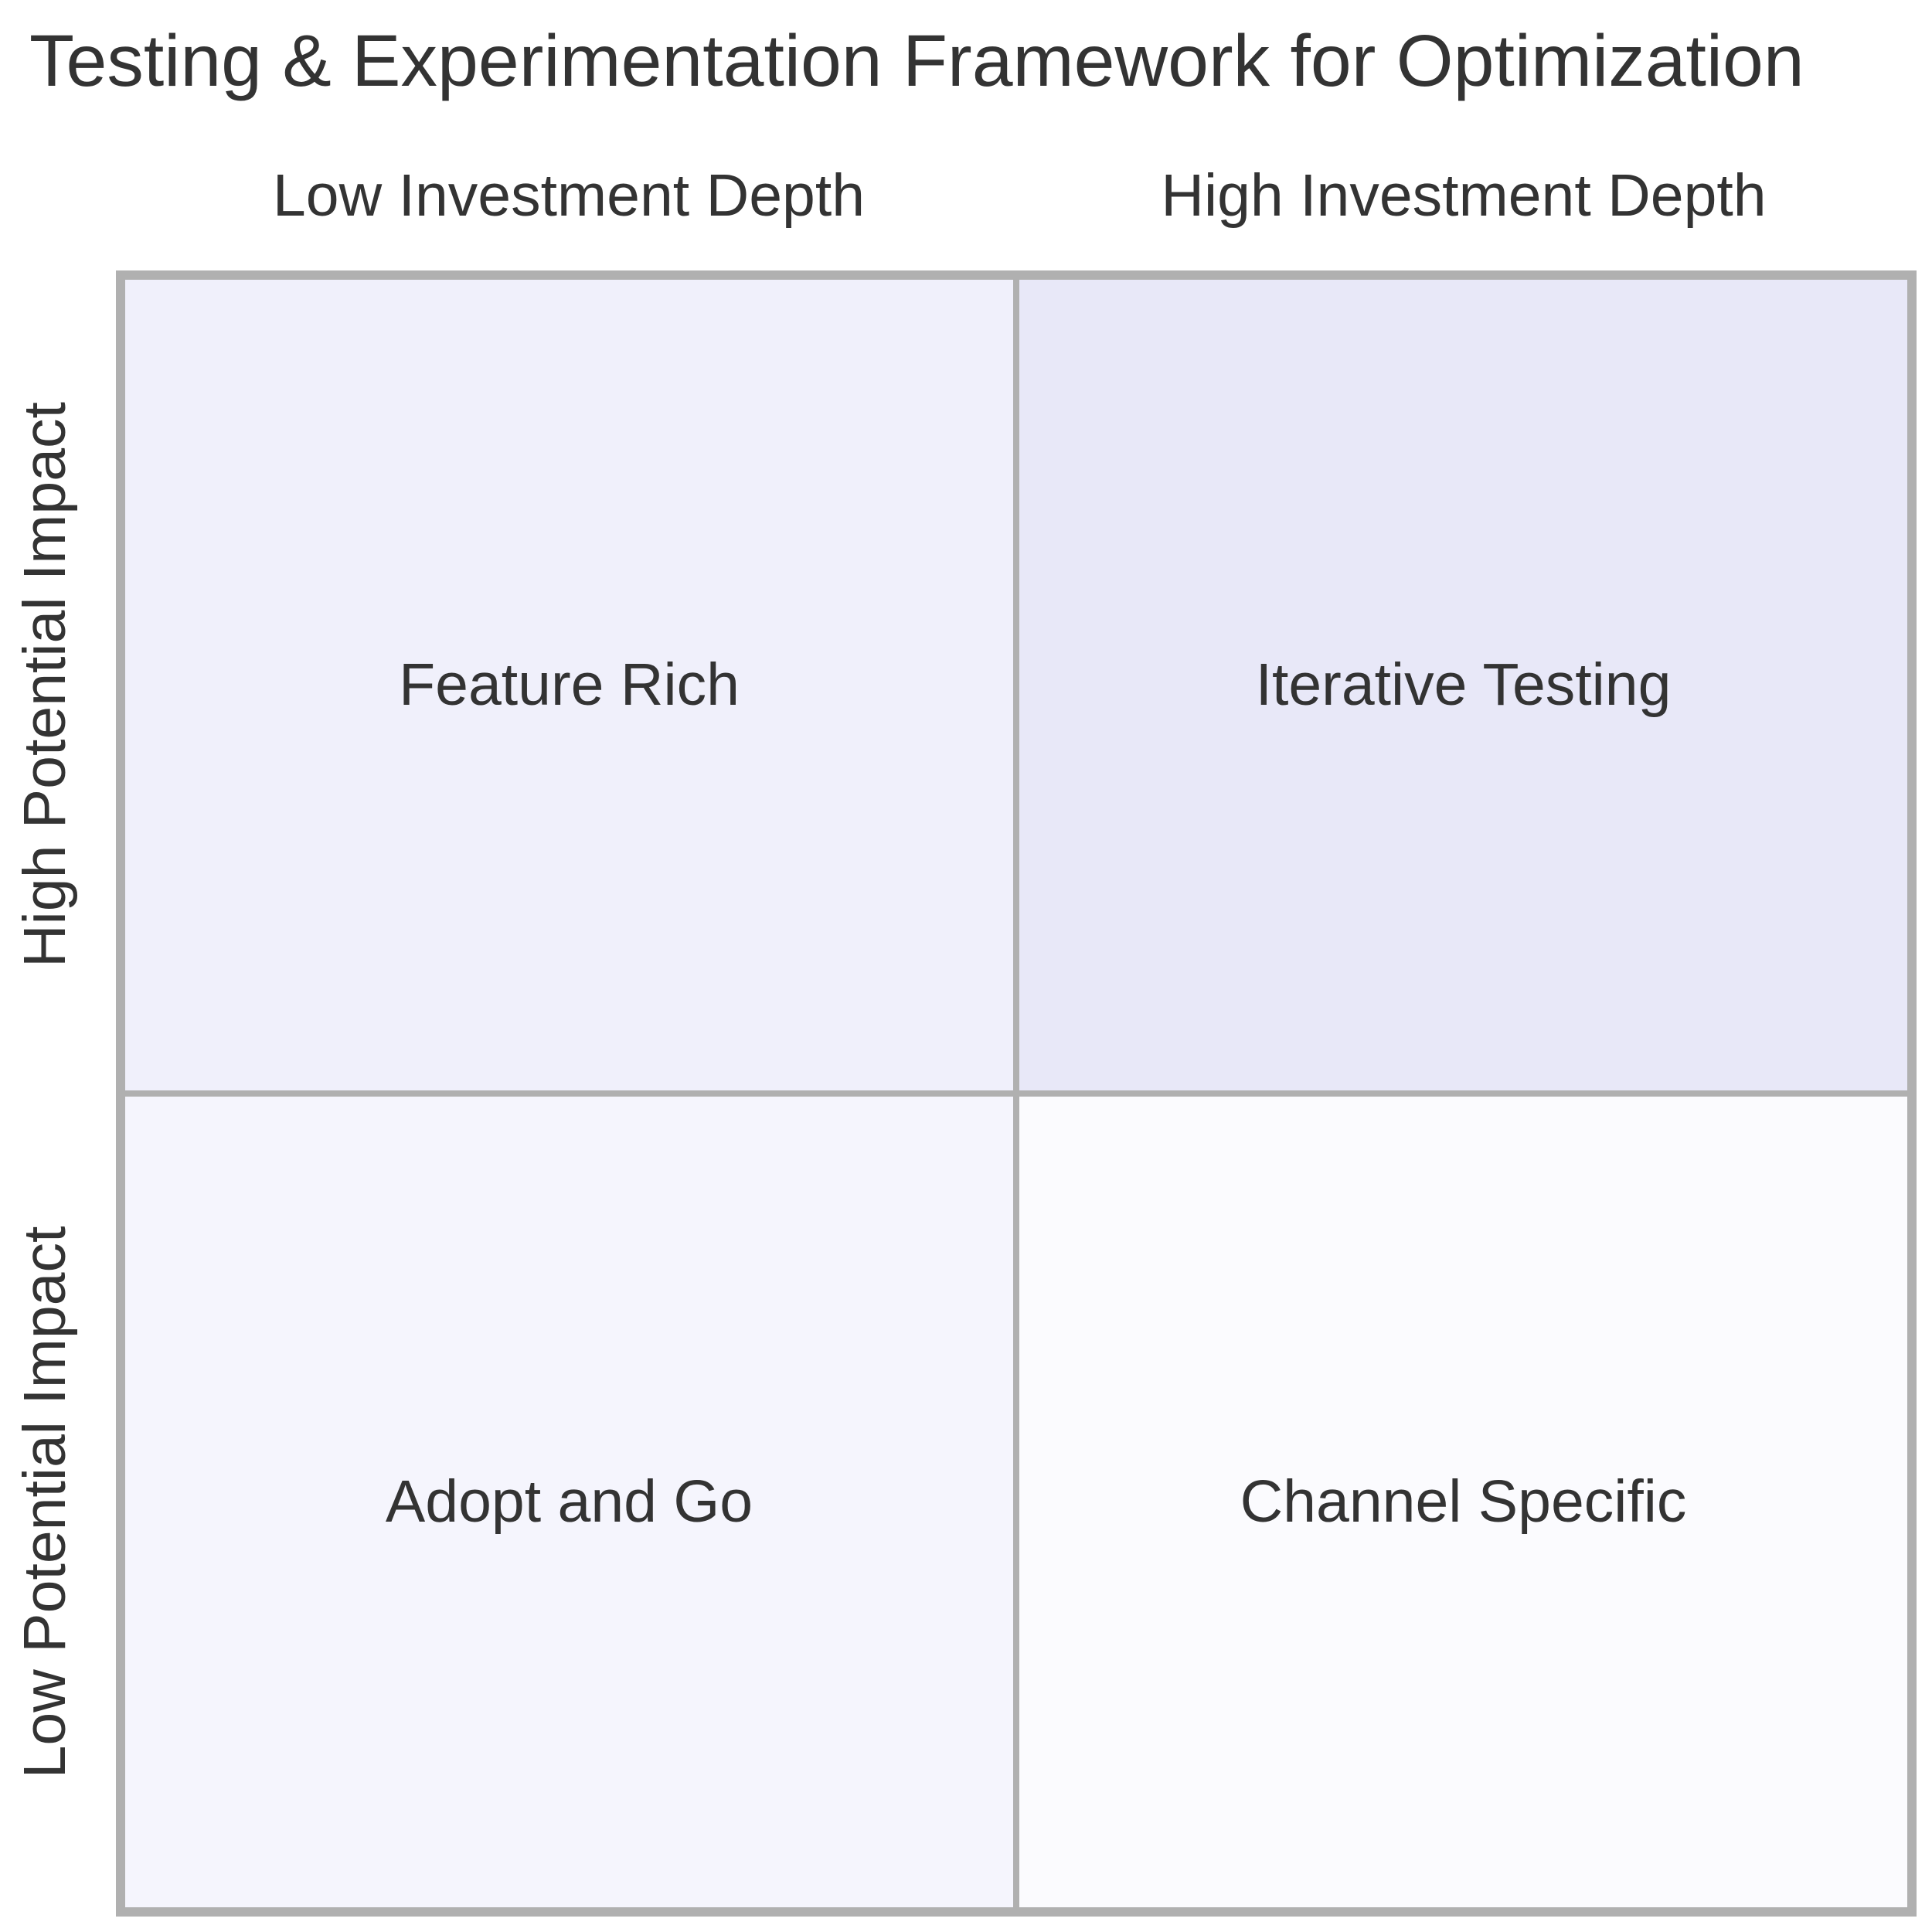 The image size is (1932, 1932). I want to click on quadrant-top-right-label: Iterative Testing, so click(1463, 685).